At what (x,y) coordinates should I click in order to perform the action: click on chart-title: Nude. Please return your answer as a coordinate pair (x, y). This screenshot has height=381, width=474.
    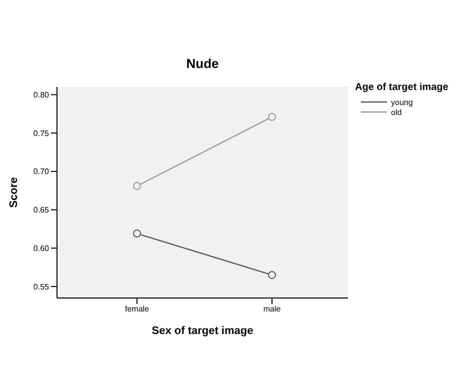
    Looking at the image, I should click on (202, 63).